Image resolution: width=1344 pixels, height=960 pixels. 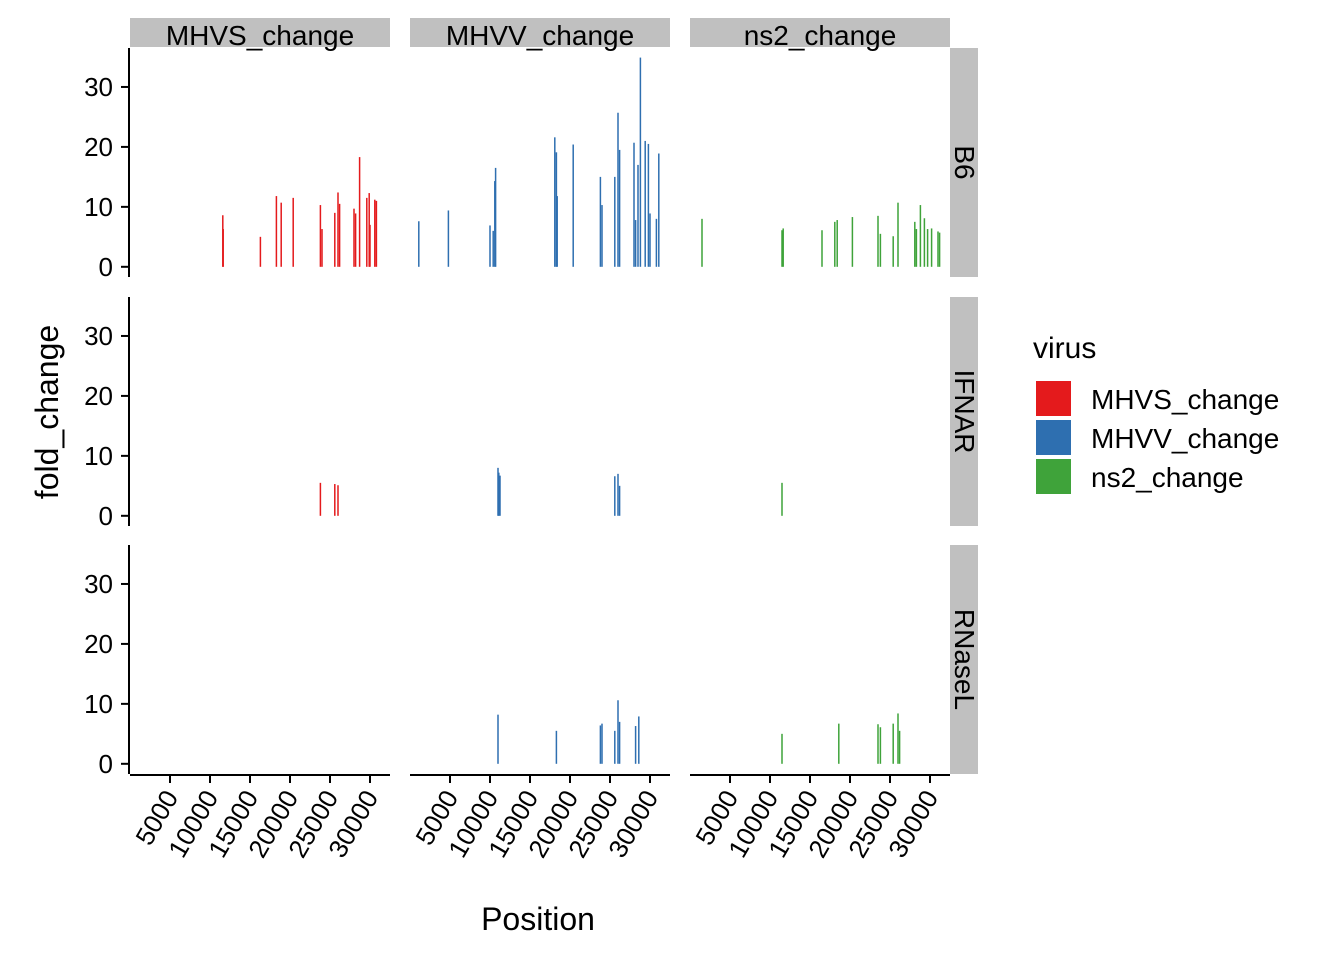 I want to click on col-strip-MHVV_change, so click(x=540, y=32).